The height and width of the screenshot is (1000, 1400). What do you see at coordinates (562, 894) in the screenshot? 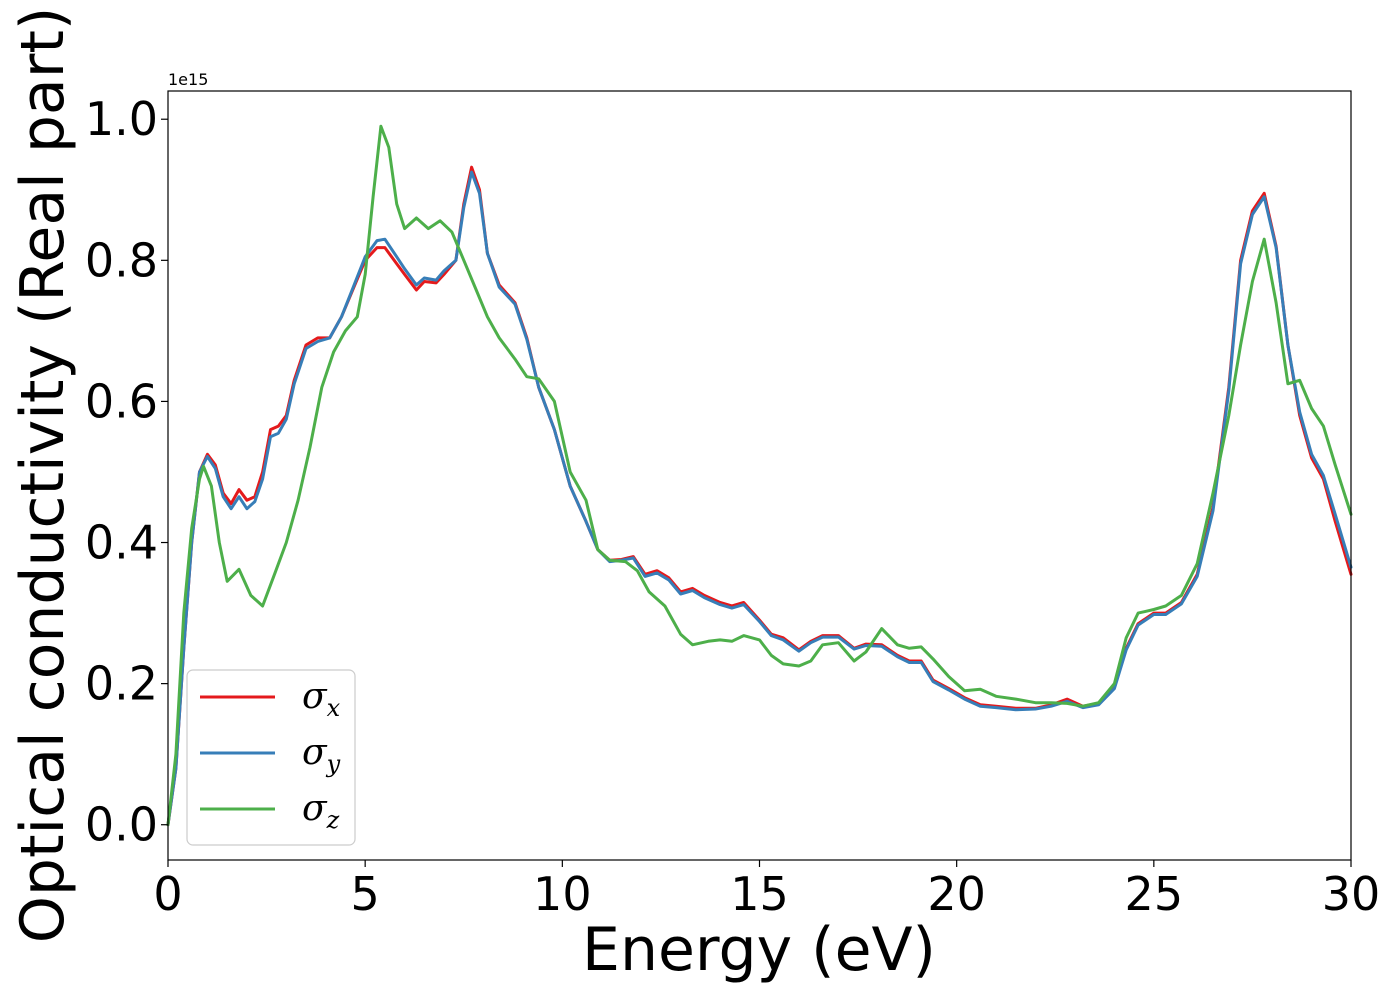
I see `x-tick-label: 10` at bounding box center [562, 894].